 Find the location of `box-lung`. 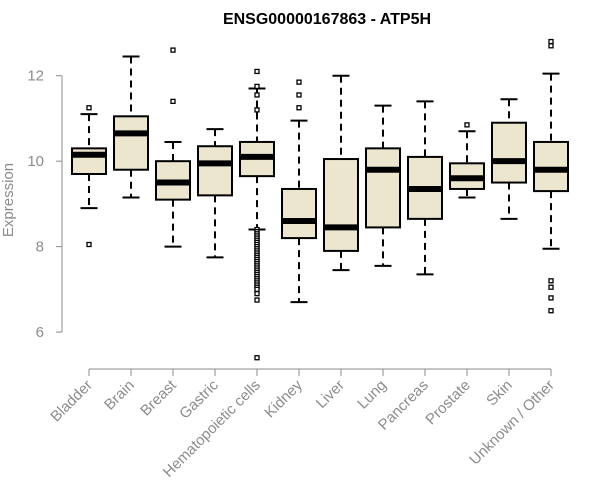

box-lung is located at coordinates (383, 185).